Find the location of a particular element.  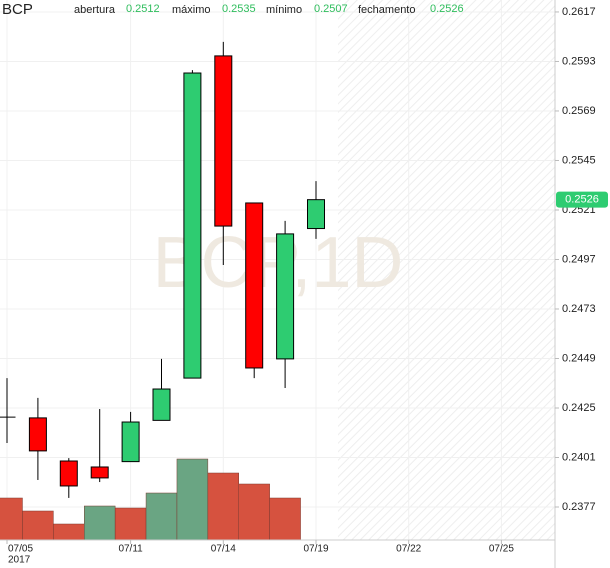

x-tick-label: 07/14 is located at coordinates (223, 549).